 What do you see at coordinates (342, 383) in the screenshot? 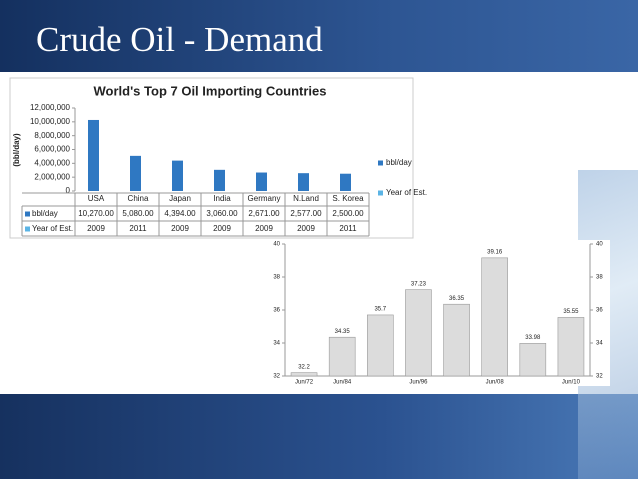
I see `x-tick-label: Jun/84` at bounding box center [342, 383].